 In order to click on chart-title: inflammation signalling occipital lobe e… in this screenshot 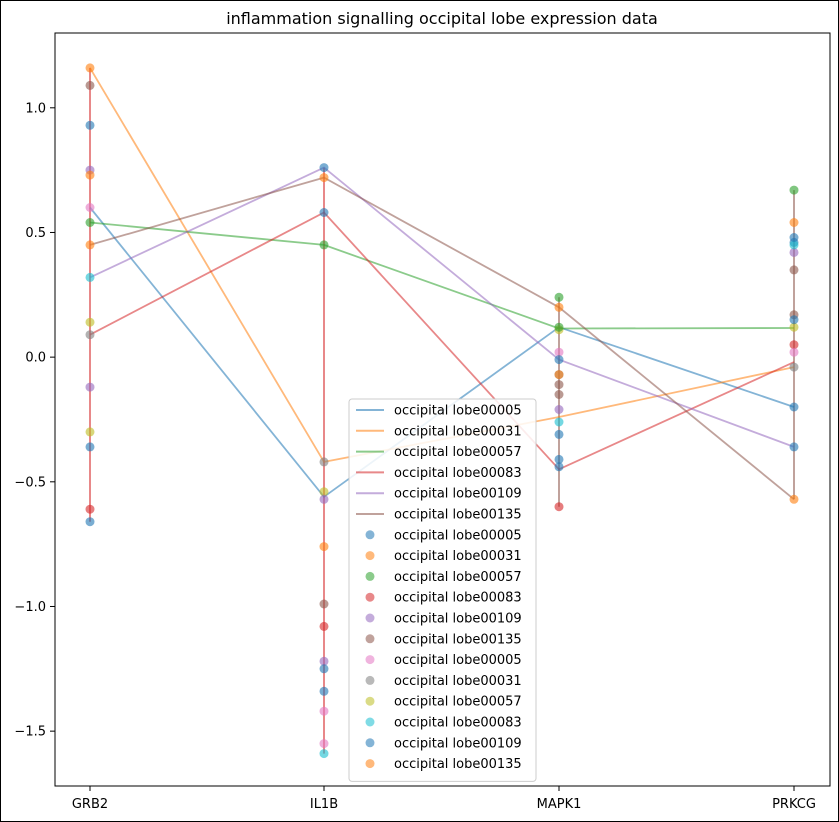, I will do `click(442, 18)`.